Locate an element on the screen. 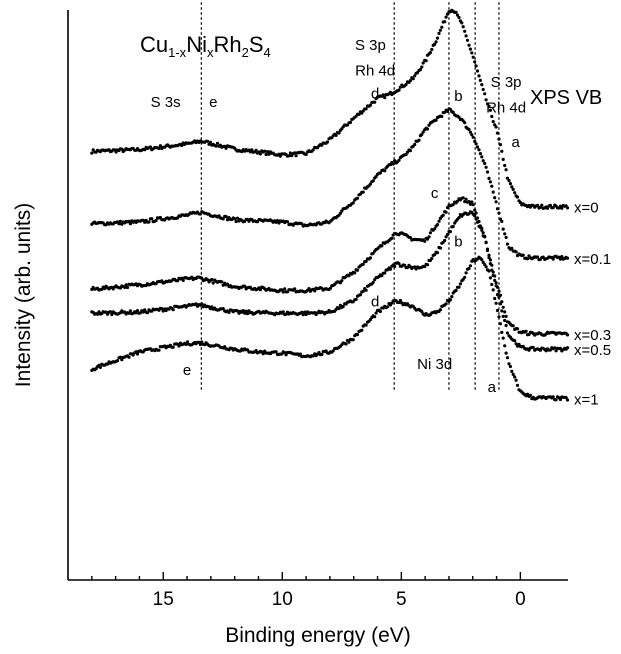 The width and height of the screenshot is (621, 654). annotation-label: Rh 4d is located at coordinates (375, 71).